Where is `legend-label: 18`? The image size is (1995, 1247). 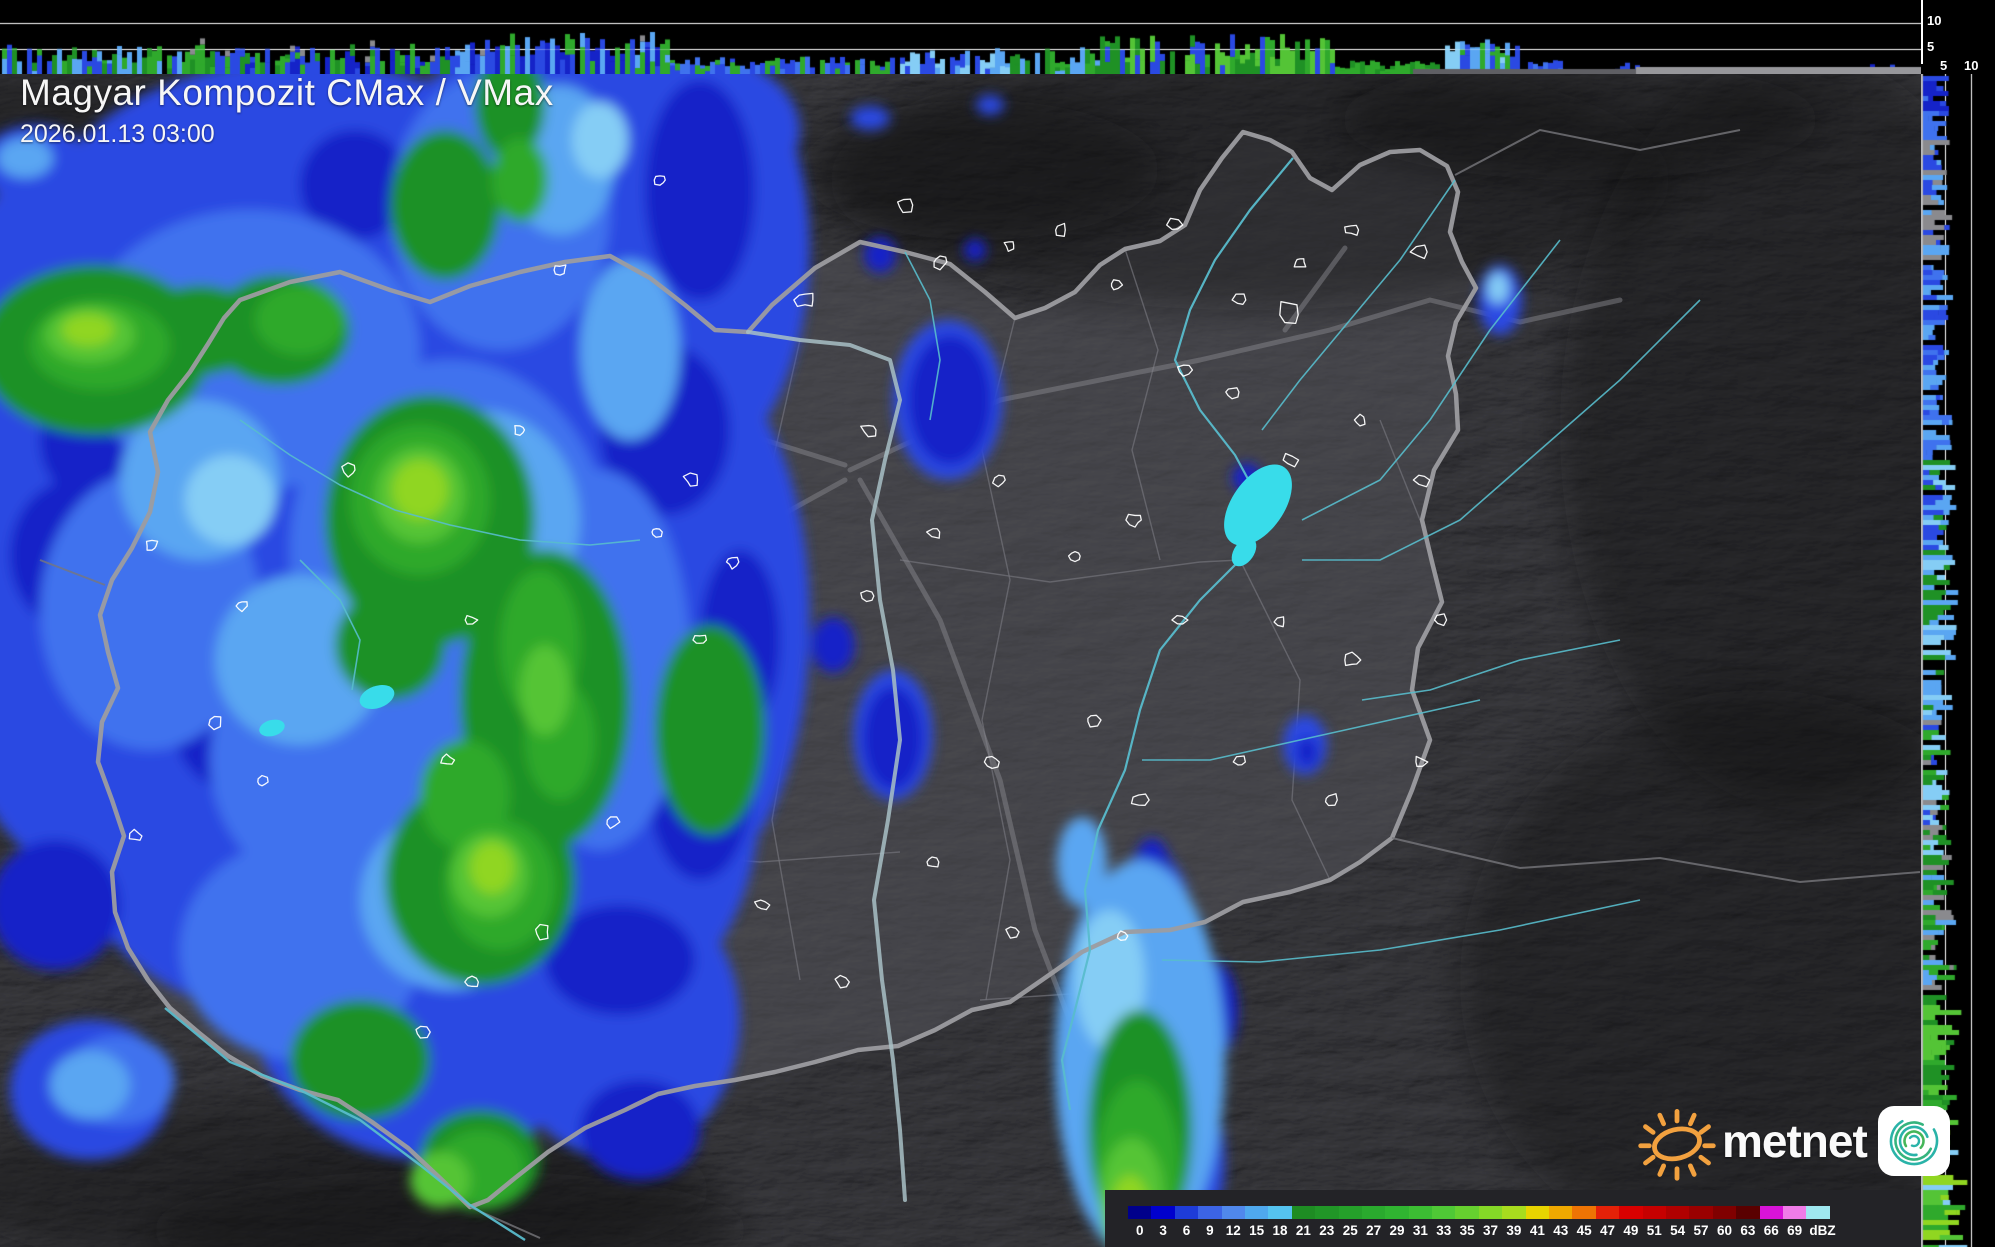
legend-label: 18 is located at coordinates (1280, 1230).